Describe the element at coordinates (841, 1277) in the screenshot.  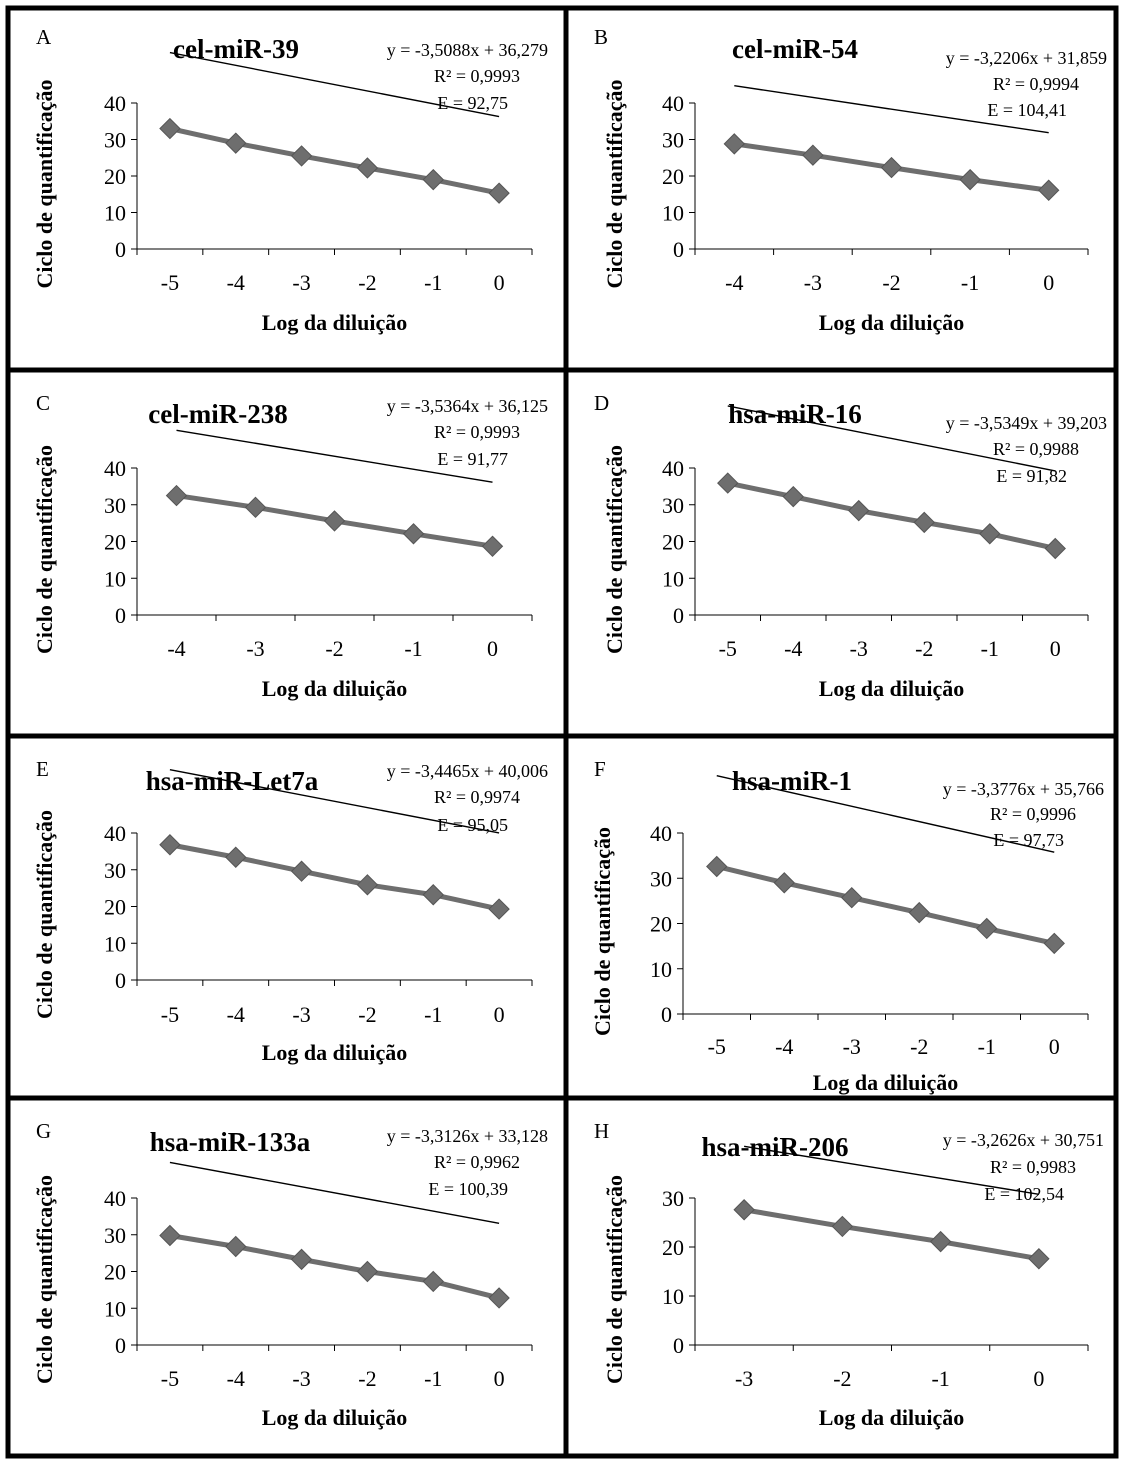
I see `panel-frame` at that location.